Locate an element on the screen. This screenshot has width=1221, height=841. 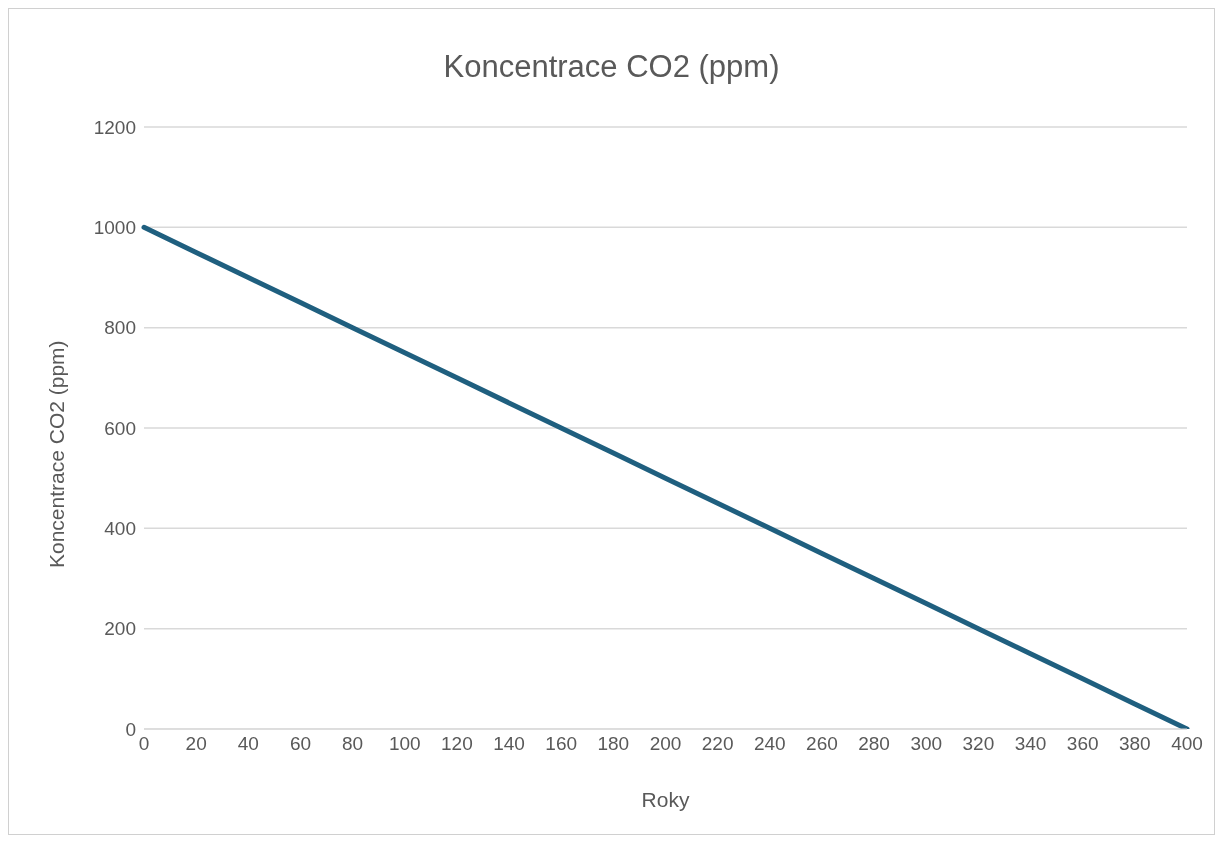
y-tick-label: 200 is located at coordinates (120, 629).